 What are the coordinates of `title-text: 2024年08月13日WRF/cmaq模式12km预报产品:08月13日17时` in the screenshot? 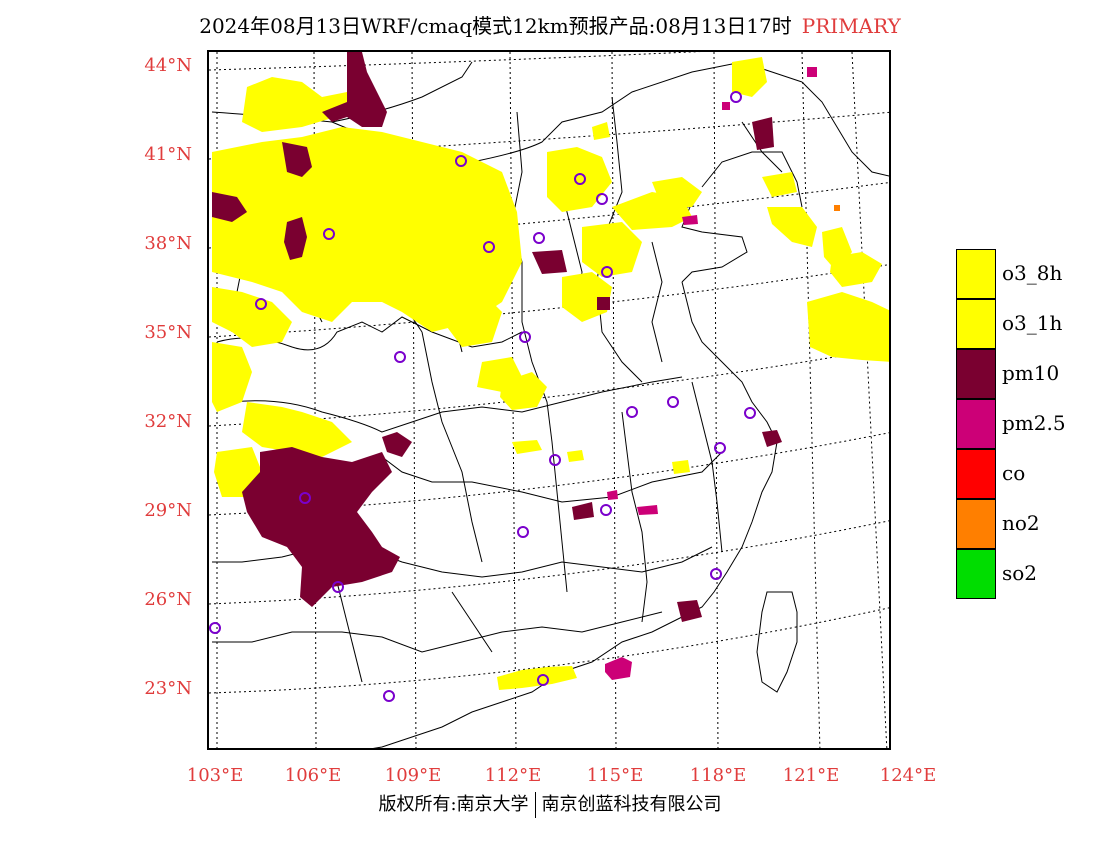 It's located at (495, 26).